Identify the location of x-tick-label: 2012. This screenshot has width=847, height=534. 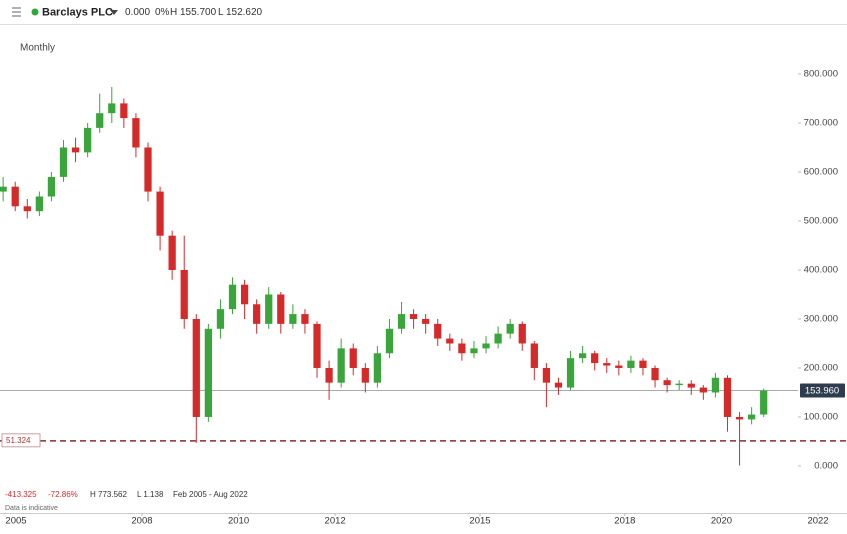
(335, 521).